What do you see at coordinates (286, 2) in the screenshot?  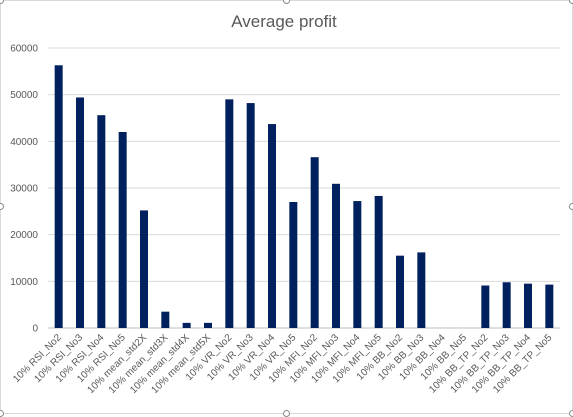 I see `resize-handle-top-center` at bounding box center [286, 2].